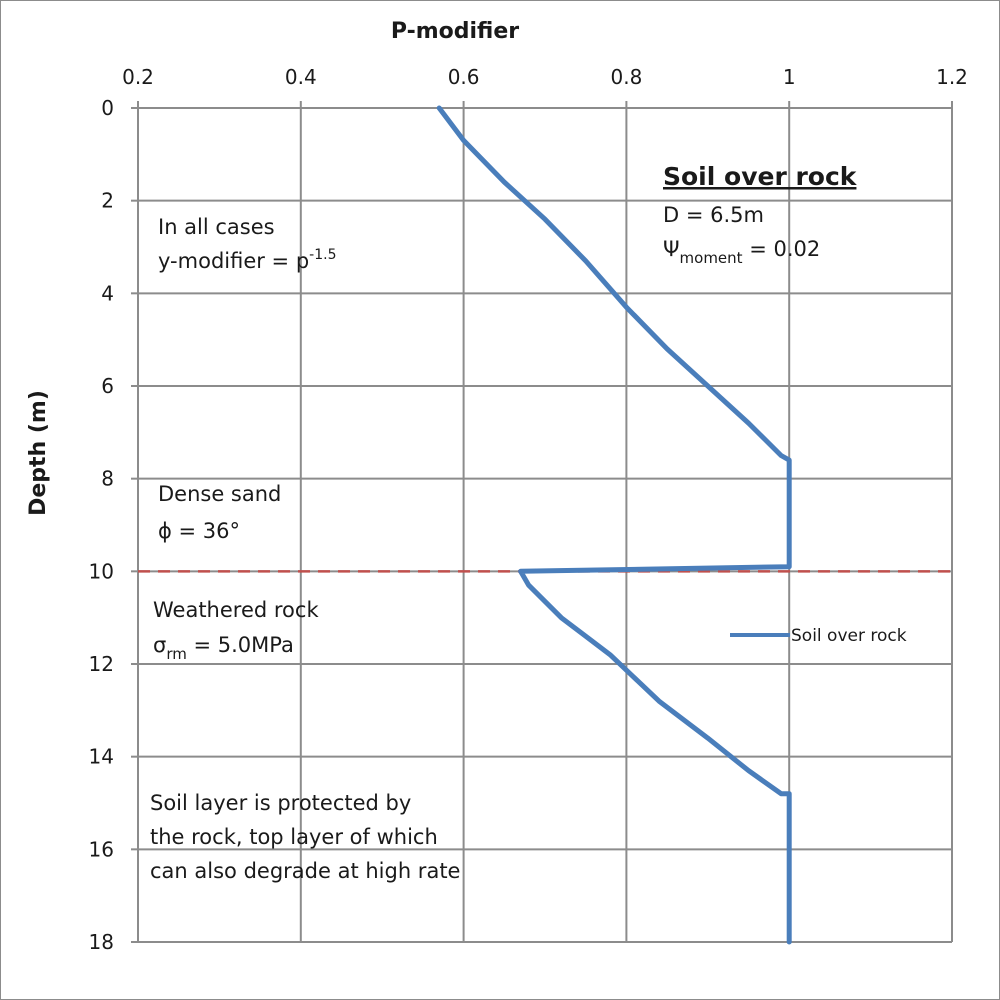 This screenshot has width=1000, height=1000. What do you see at coordinates (713, 215) in the screenshot?
I see `d-value-label: D = 6.5m` at bounding box center [713, 215].